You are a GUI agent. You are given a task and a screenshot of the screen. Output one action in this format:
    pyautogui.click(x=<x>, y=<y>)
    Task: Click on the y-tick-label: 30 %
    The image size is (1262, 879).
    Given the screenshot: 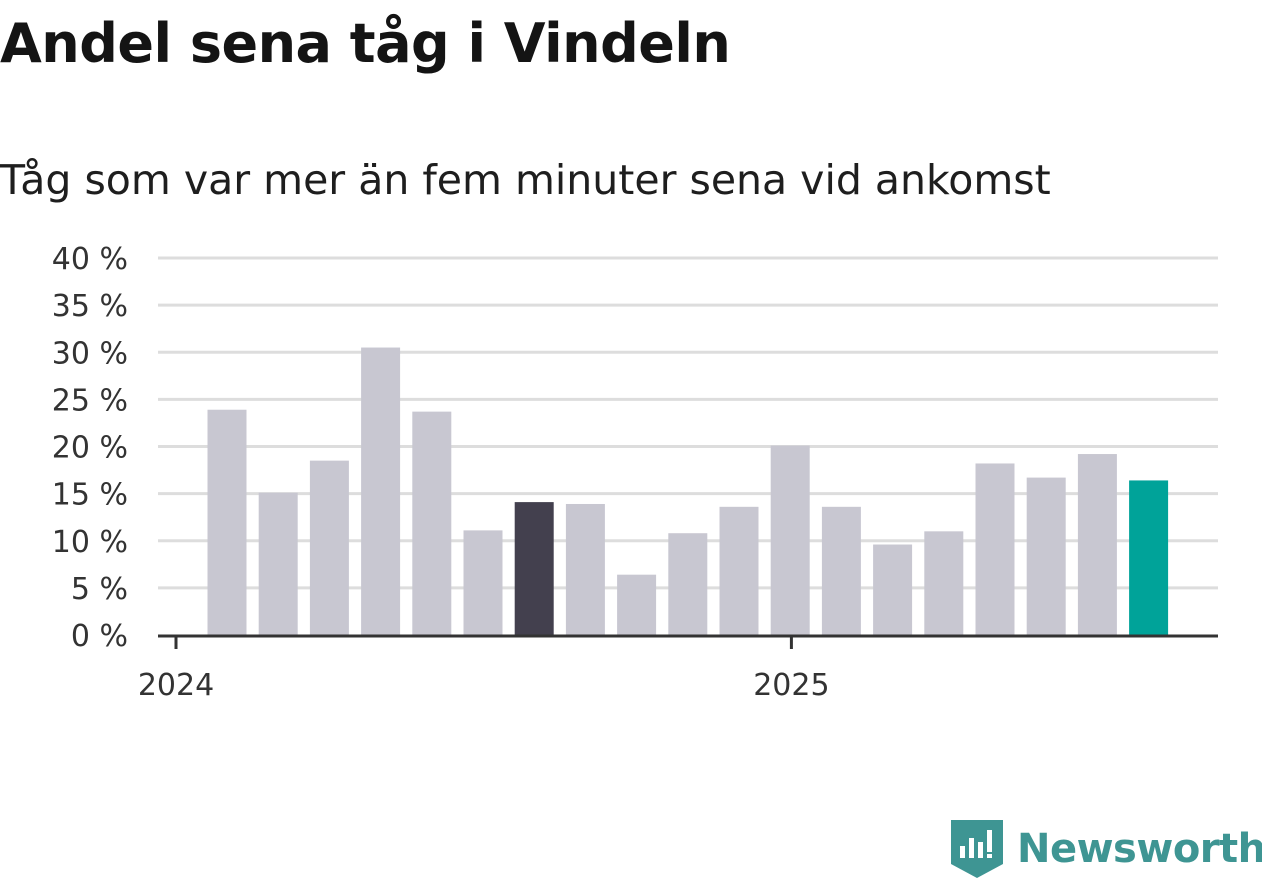 What is the action you would take?
    pyautogui.click(x=90, y=353)
    